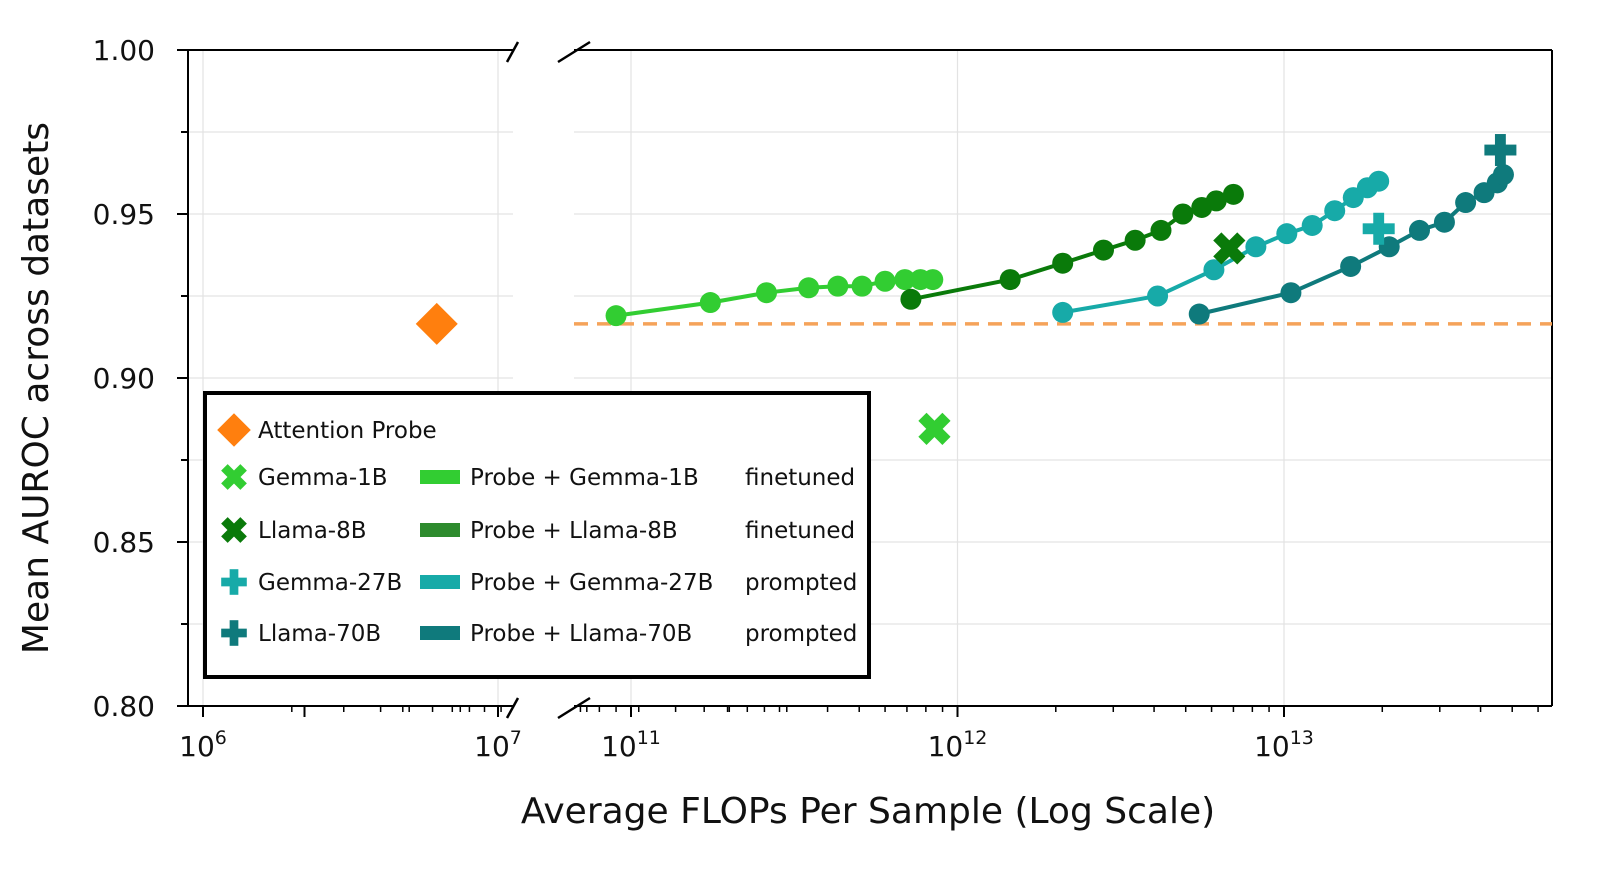  I want to click on y-tick-label: 1.00, so click(124, 50).